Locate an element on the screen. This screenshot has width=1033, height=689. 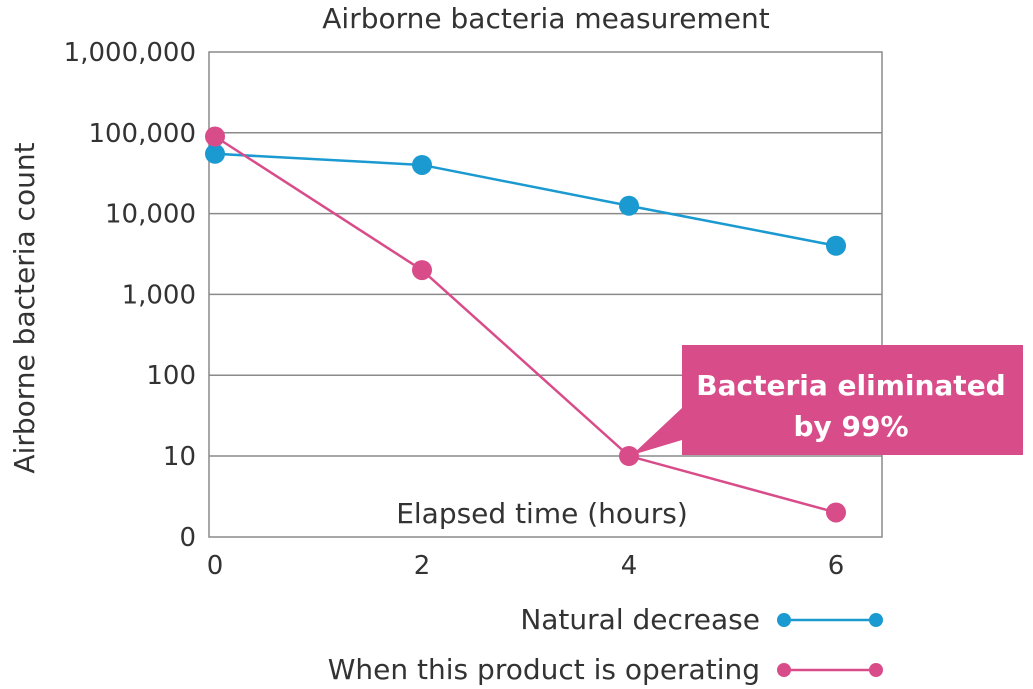
series-line is located at coordinates (525, 199).